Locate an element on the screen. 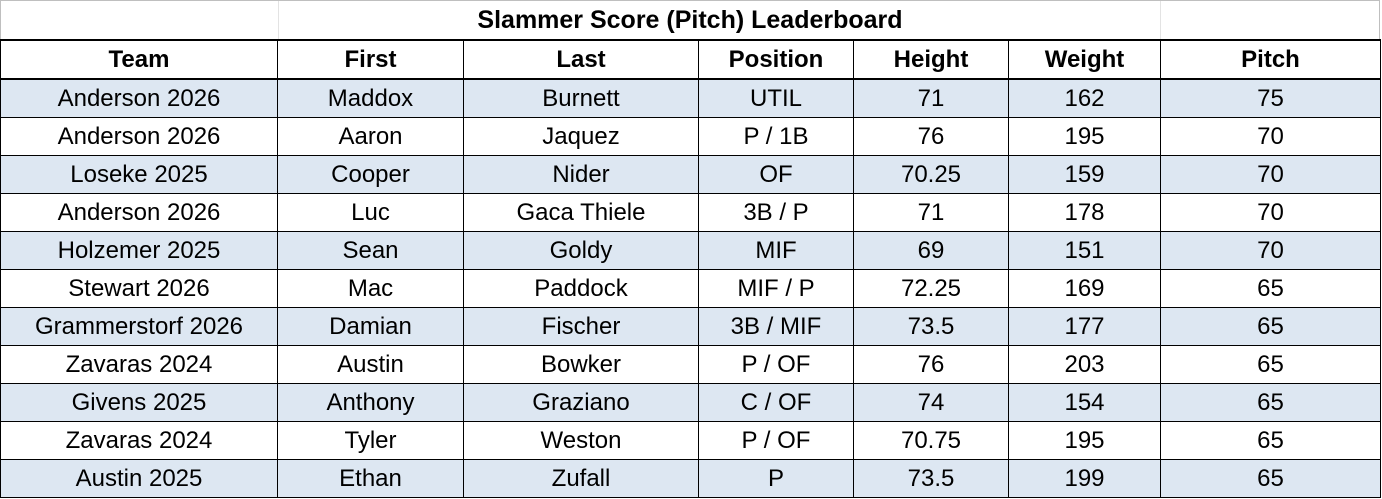  cell-first: Ethan is located at coordinates (370, 478).